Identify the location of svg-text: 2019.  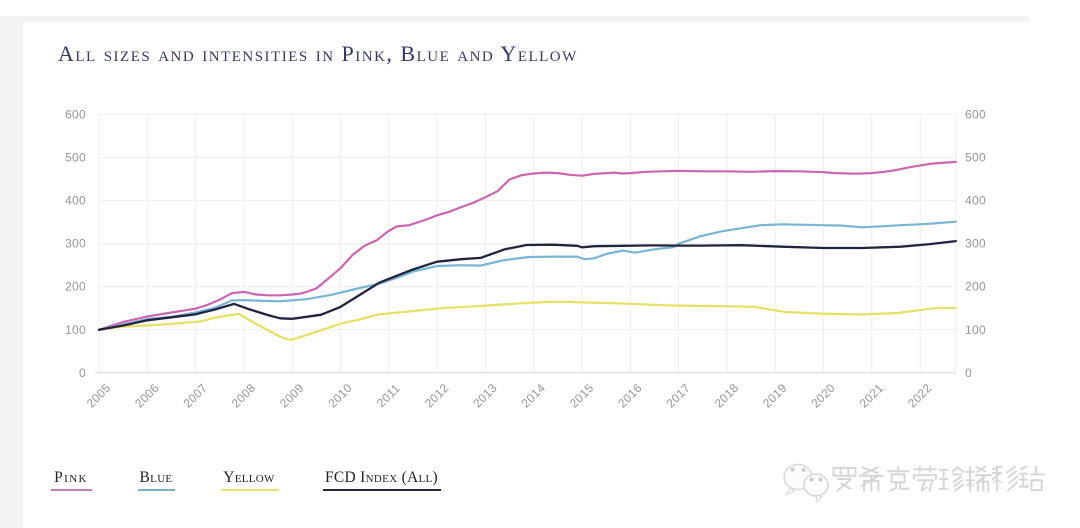
(775, 396).